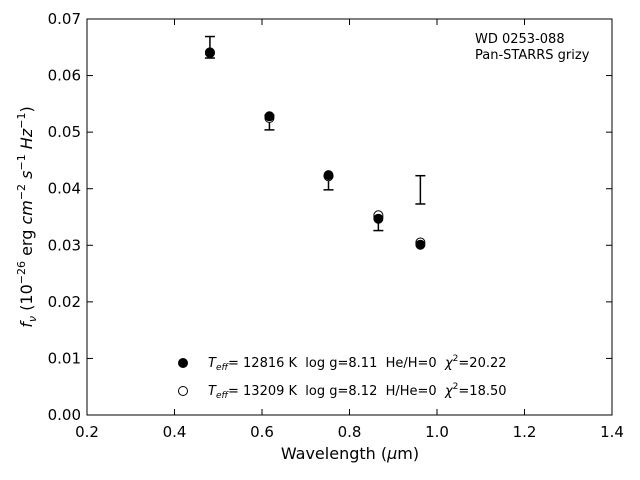  What do you see at coordinates (64, 132) in the screenshot?
I see `y-tick-label: 0.05` at bounding box center [64, 132].